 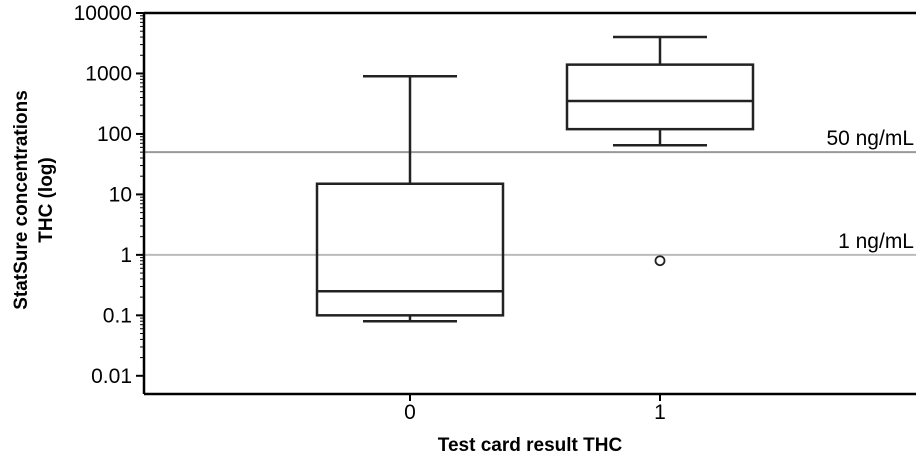 I want to click on y-tick-label: 1, so click(x=126, y=255).